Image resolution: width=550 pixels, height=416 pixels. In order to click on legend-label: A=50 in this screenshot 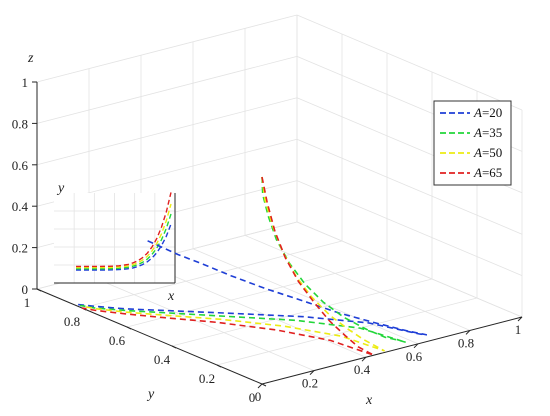, I will do `click(487, 152)`.